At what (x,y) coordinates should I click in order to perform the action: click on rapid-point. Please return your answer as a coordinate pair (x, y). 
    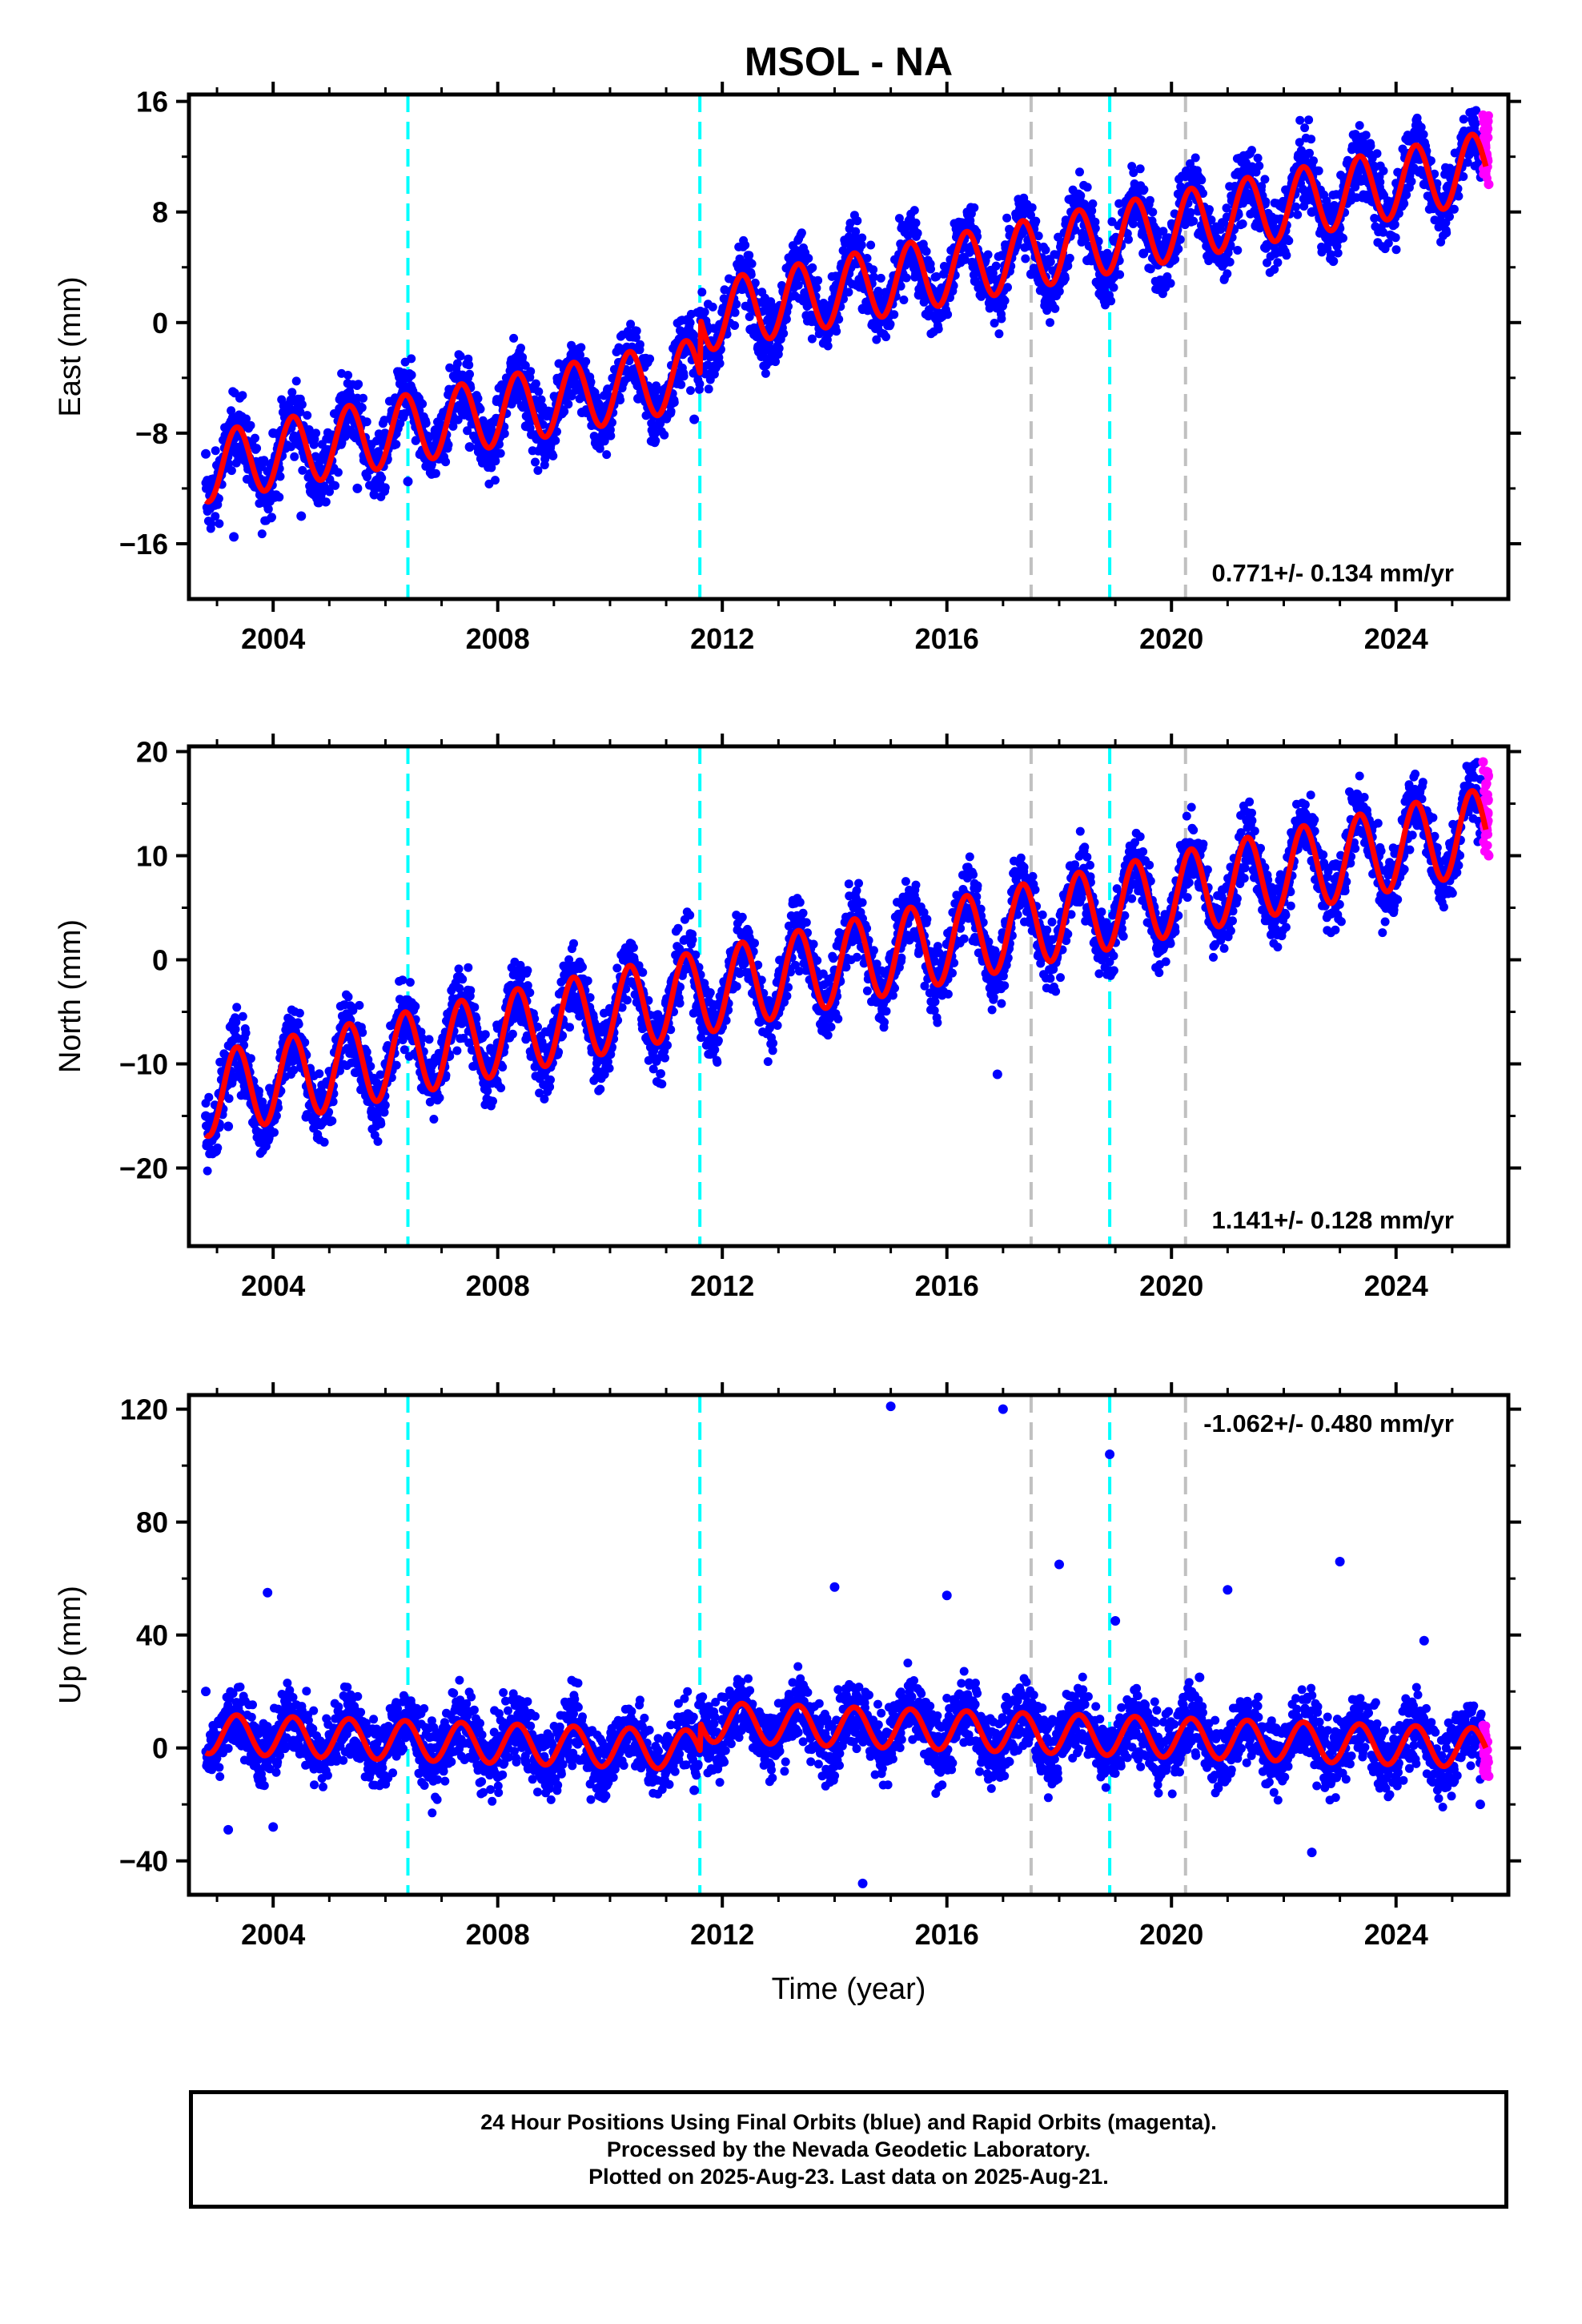
    Looking at the image, I should click on (1483, 115).